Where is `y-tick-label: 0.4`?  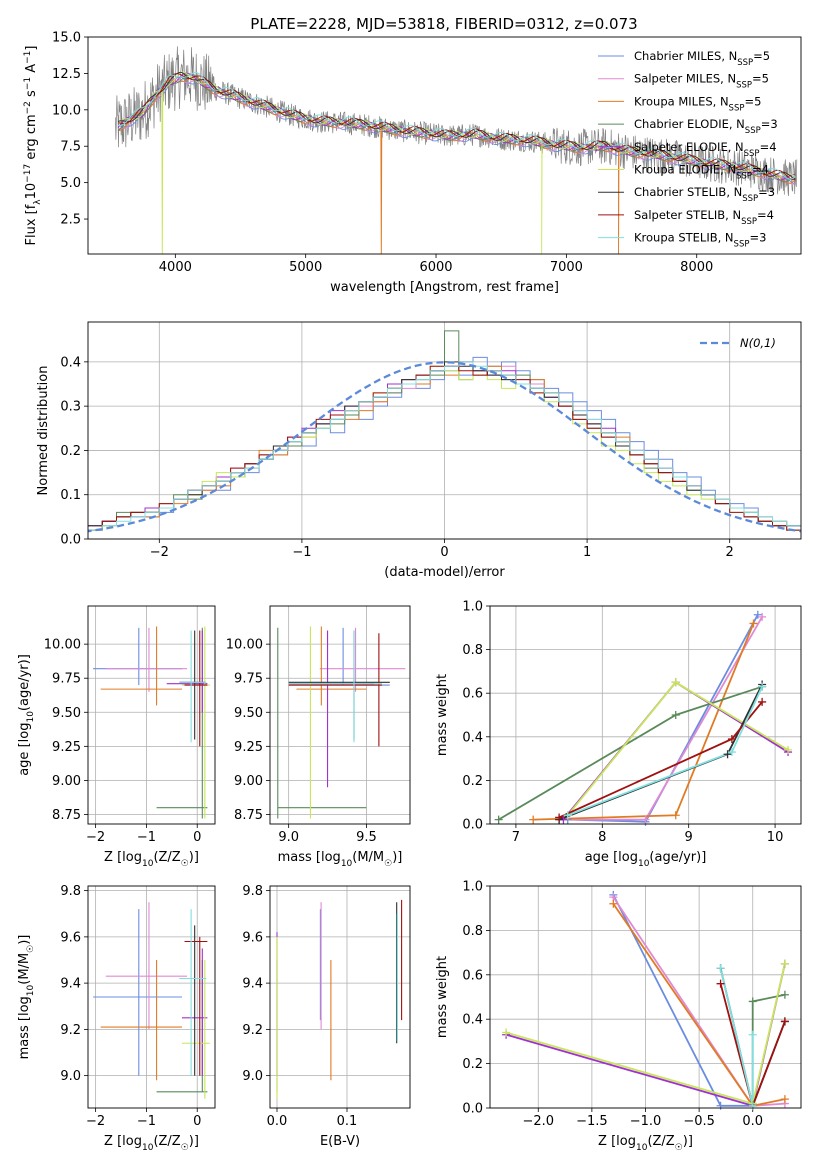 y-tick-label: 0.4 is located at coordinates (472, 1020).